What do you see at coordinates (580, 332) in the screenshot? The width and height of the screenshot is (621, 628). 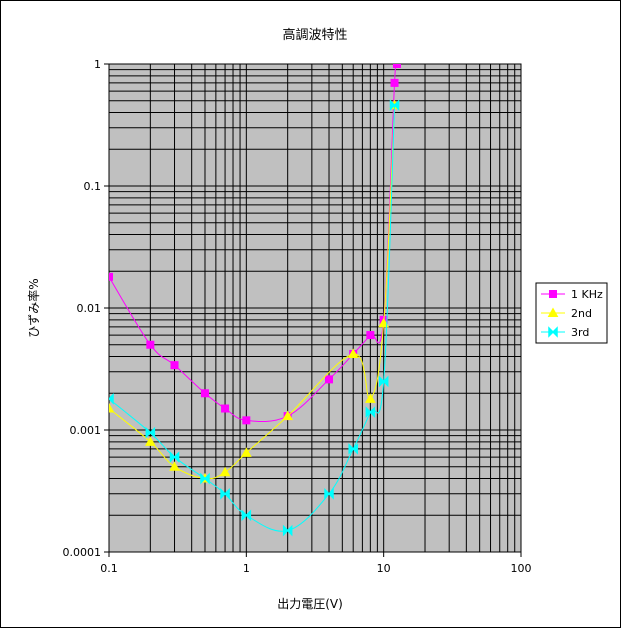 I see `legend-label: 3rd` at bounding box center [580, 332].